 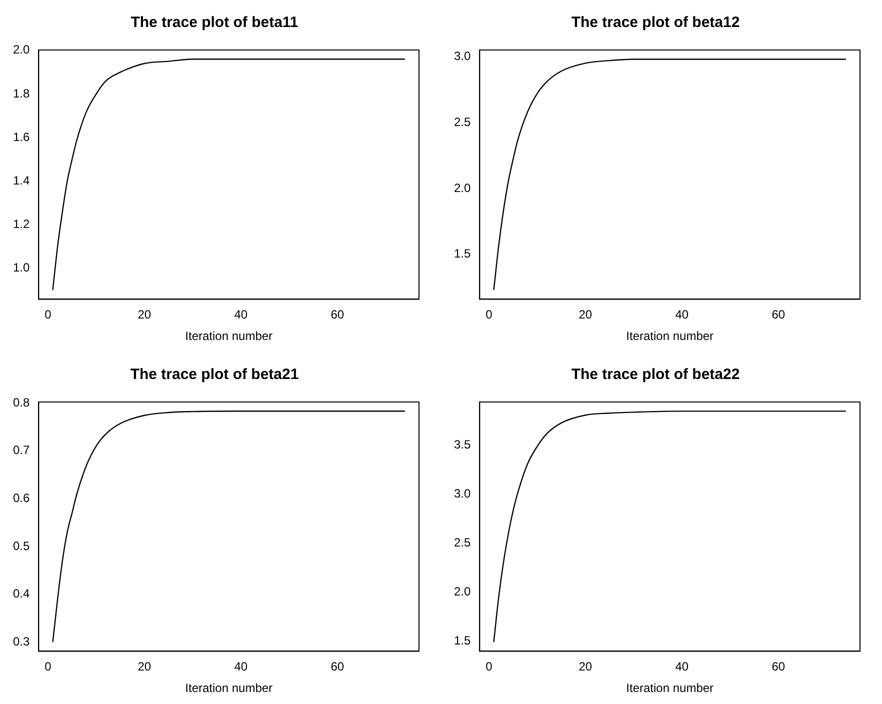 What do you see at coordinates (21, 497) in the screenshot?
I see `y-tick-label: 0.6` at bounding box center [21, 497].